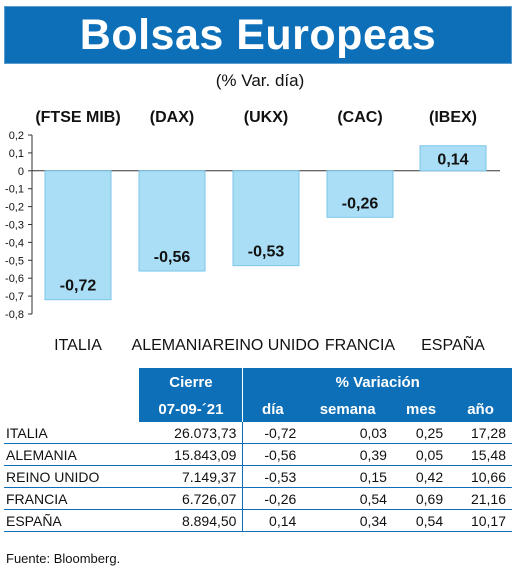  Describe the element at coordinates (360, 203) in the screenshot. I see `data-label: -0,26` at that location.